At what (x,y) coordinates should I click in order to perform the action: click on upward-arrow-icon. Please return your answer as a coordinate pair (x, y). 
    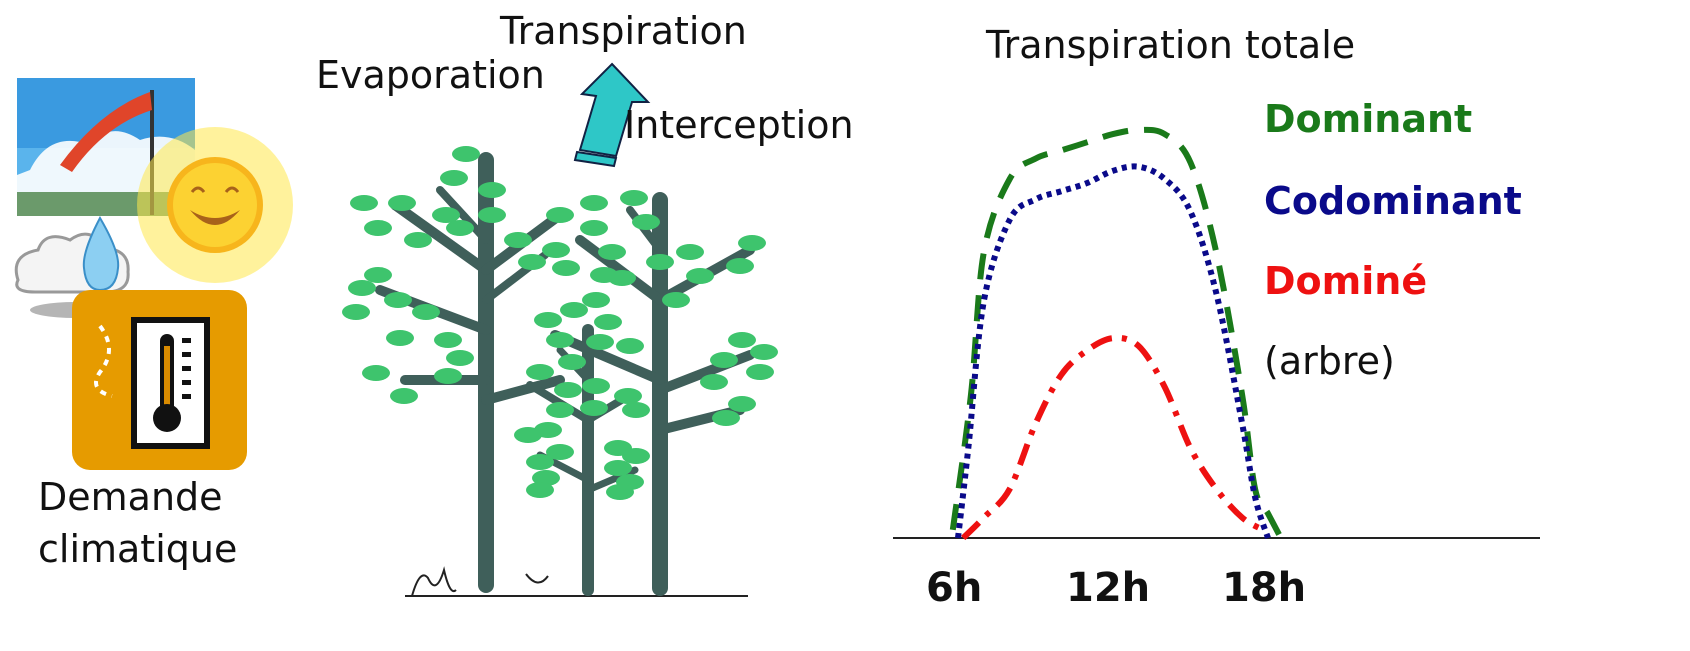
    Looking at the image, I should click on (612, 115).